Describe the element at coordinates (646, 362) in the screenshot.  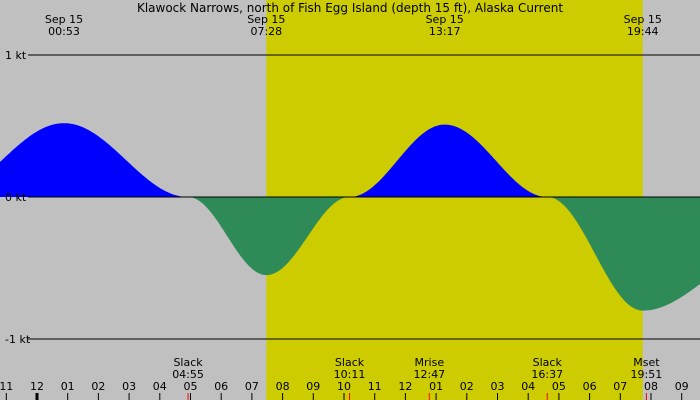
I see `event-name-label: Mset` at that location.